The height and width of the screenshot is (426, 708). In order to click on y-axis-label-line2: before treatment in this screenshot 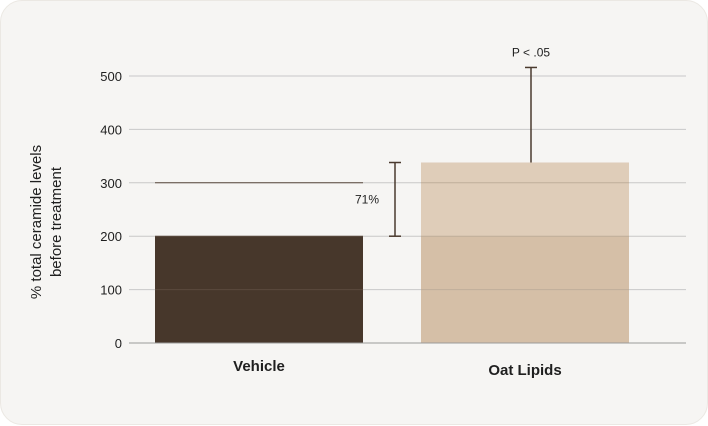, I will do `click(56, 221)`.